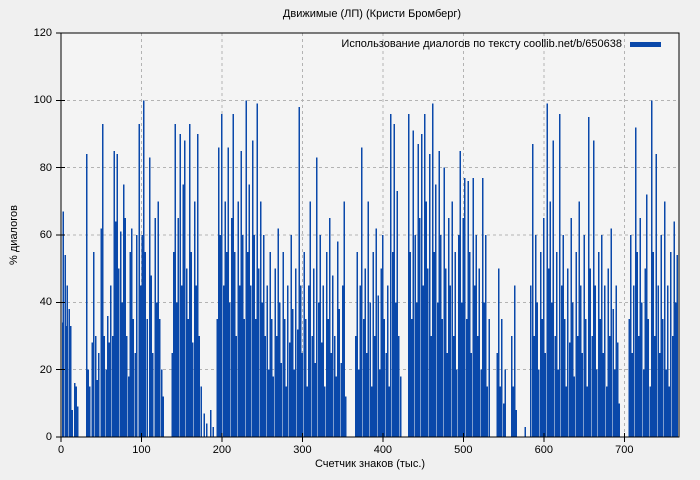 The image size is (700, 480). What do you see at coordinates (45, 167) in the screenshot?
I see `y-tick-label: 80` at bounding box center [45, 167].